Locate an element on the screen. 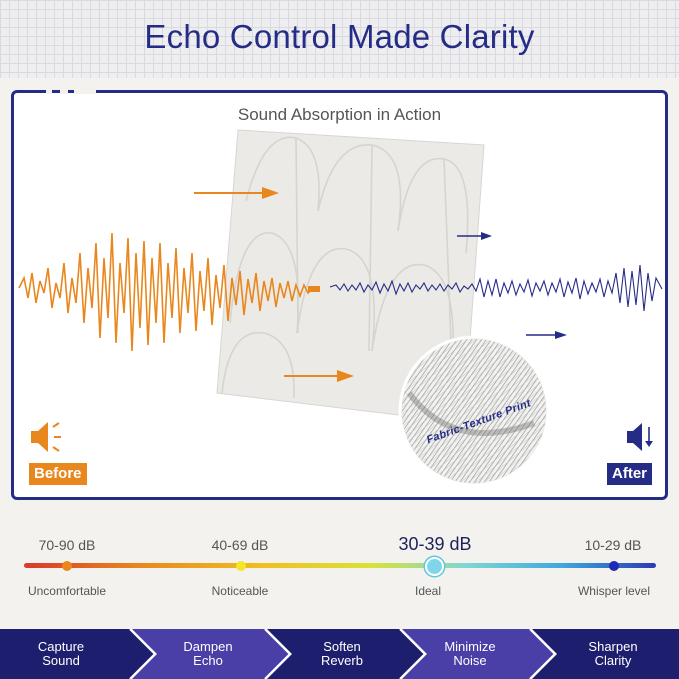 The height and width of the screenshot is (679, 679). step-sharpen-clarity: Sharpen Clarity is located at coordinates (613, 653).